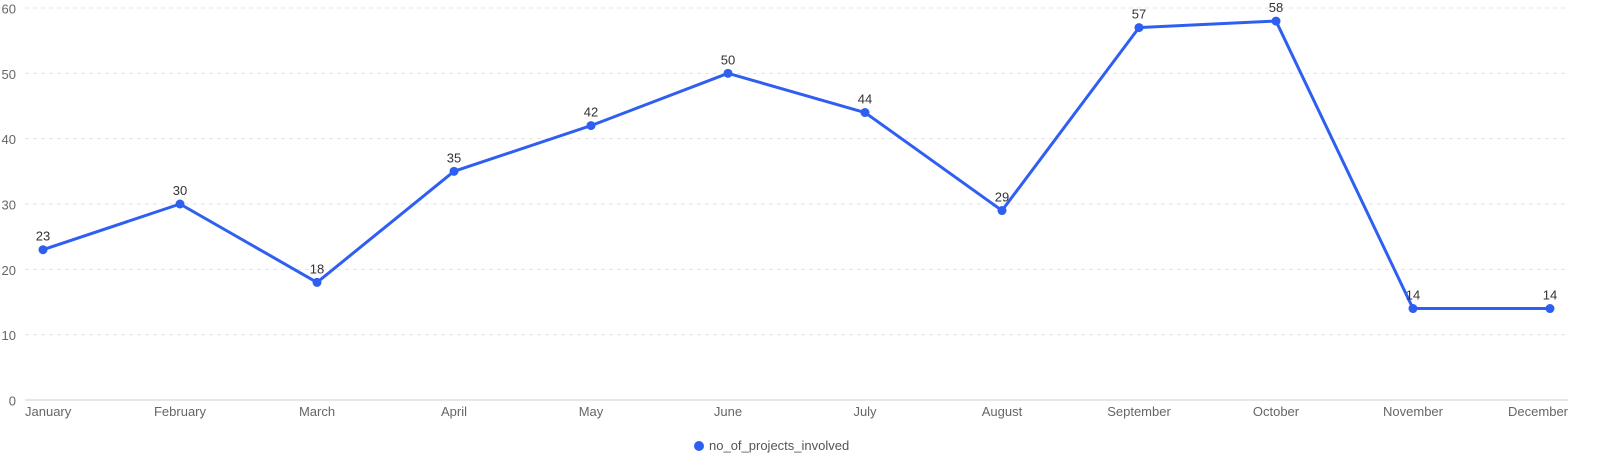 This screenshot has height=466, width=1600. What do you see at coordinates (9, 8) in the screenshot?
I see `y-tick-label: 60` at bounding box center [9, 8].